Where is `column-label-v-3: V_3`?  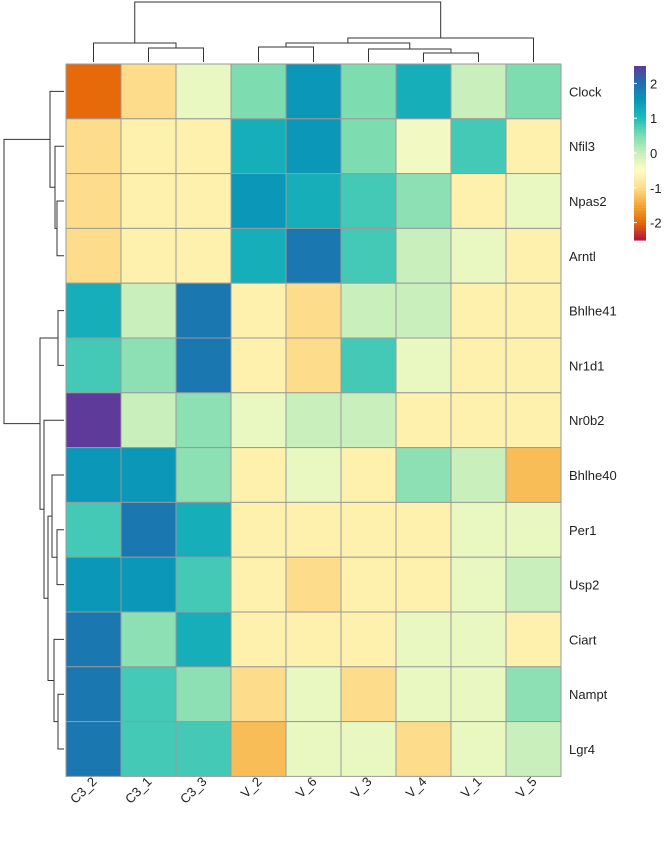 column-label-v-3: V_3 is located at coordinates (361, 787).